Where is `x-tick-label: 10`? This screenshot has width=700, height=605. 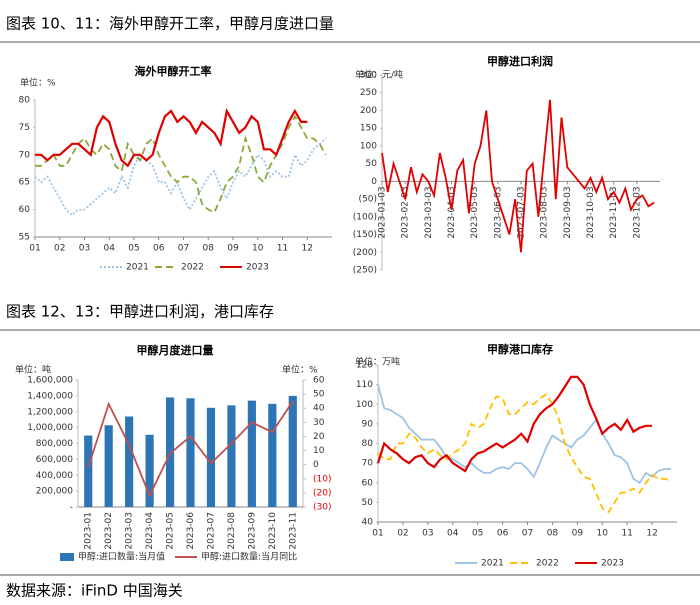
x-tick-label: 10 is located at coordinates (603, 534).